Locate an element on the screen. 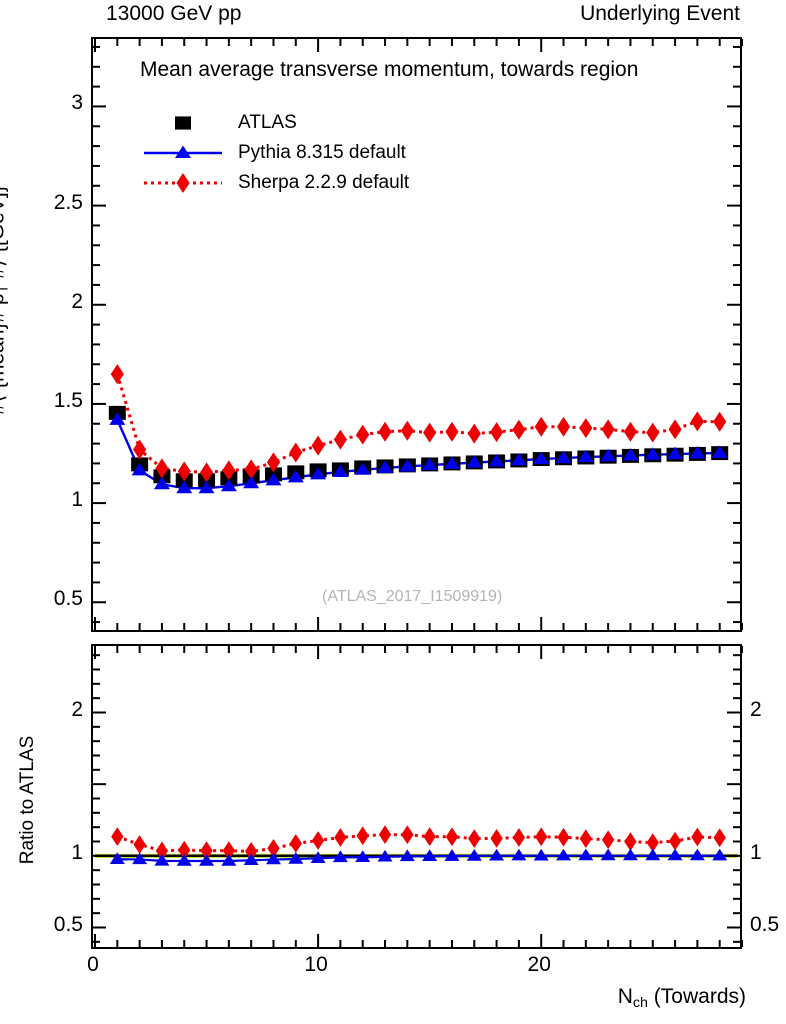  x-axis-label: Nch (Towards) is located at coordinates (681, 998).